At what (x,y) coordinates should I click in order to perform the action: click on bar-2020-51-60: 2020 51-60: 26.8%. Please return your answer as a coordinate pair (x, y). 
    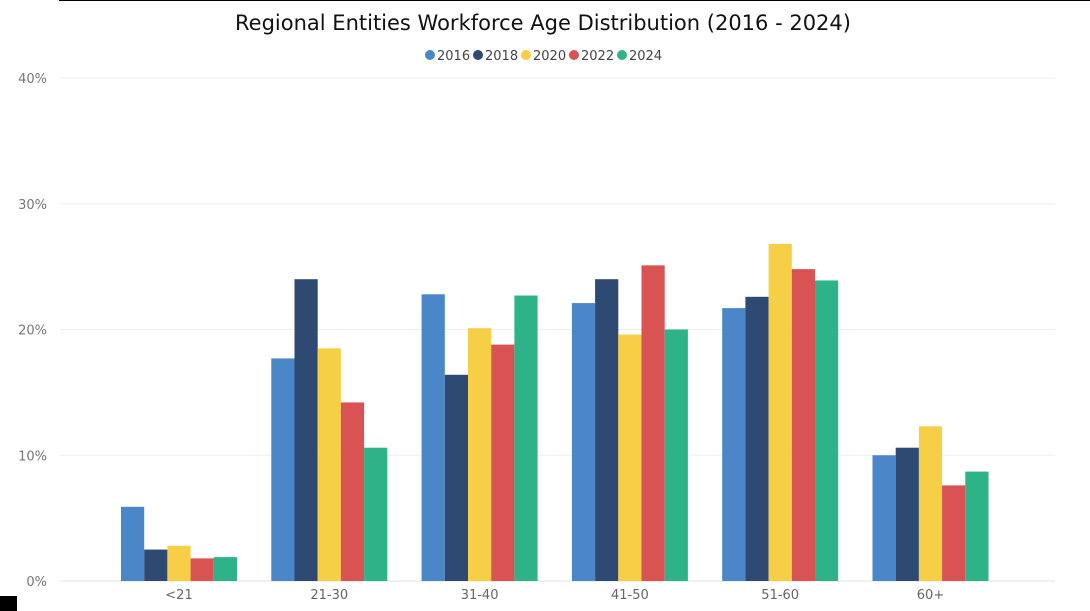
    Looking at the image, I should click on (780, 412).